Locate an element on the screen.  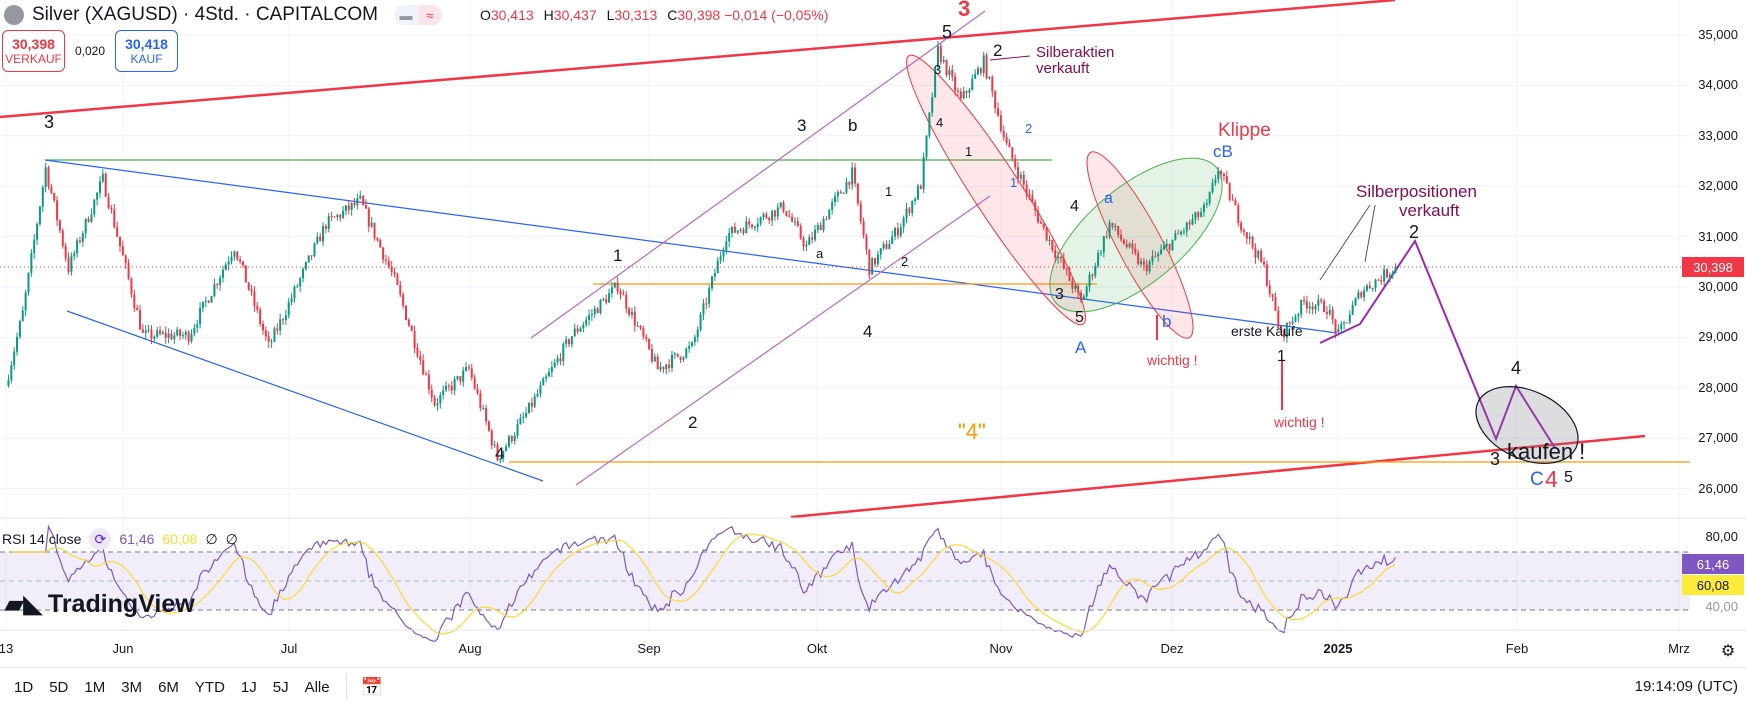
sell-button: 30,398 VERKAUF is located at coordinates (33, 51).